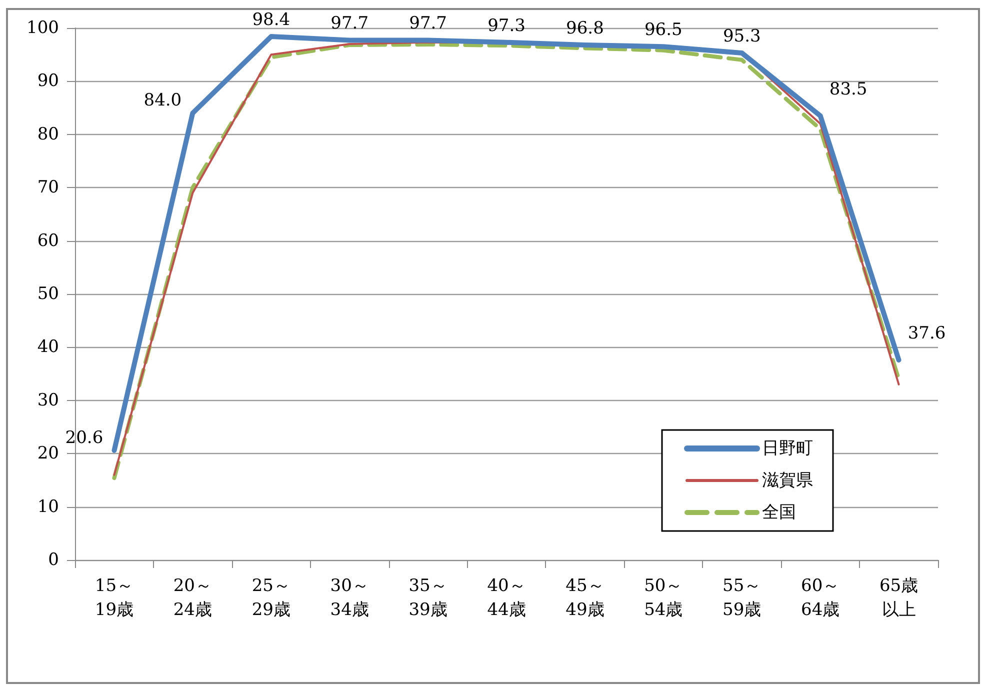  What do you see at coordinates (48, 506) in the screenshot?
I see `y-tick-label: 10` at bounding box center [48, 506].